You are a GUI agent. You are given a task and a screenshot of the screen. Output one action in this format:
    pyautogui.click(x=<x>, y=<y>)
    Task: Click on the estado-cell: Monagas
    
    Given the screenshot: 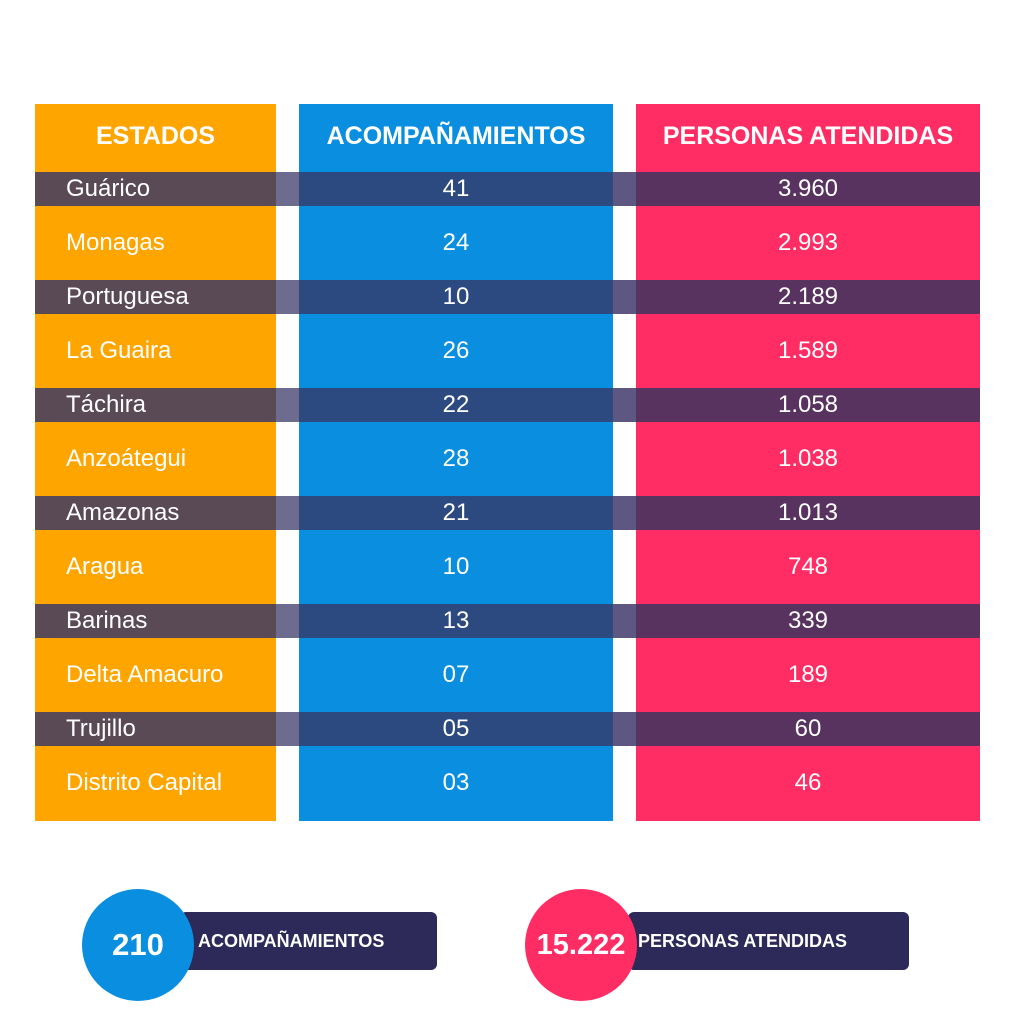 What is the action you would take?
    pyautogui.click(x=115, y=242)
    